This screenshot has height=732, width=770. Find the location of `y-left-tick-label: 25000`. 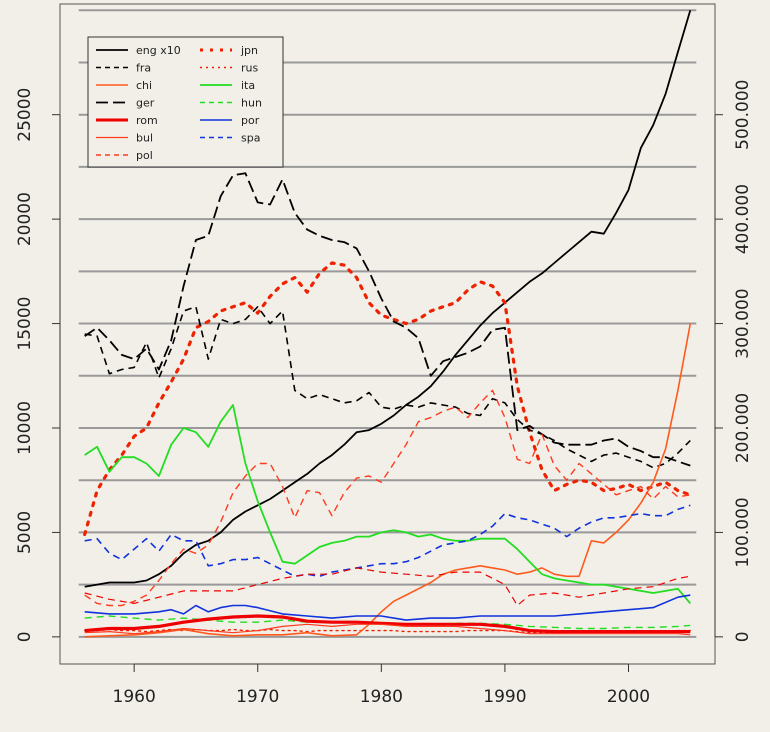

y-left-tick-label: 25000 is located at coordinates (25, 115).